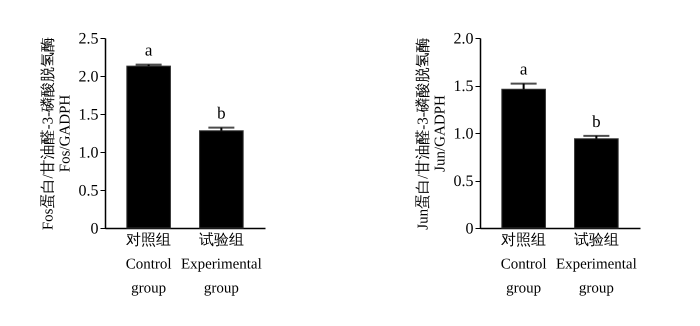  Describe the element at coordinates (431, 133) in the screenshot. I see `y-axis-title: Jun蛋白/甘油醛-3-磷酸脱氢酶 Jun/GADPH` at that location.